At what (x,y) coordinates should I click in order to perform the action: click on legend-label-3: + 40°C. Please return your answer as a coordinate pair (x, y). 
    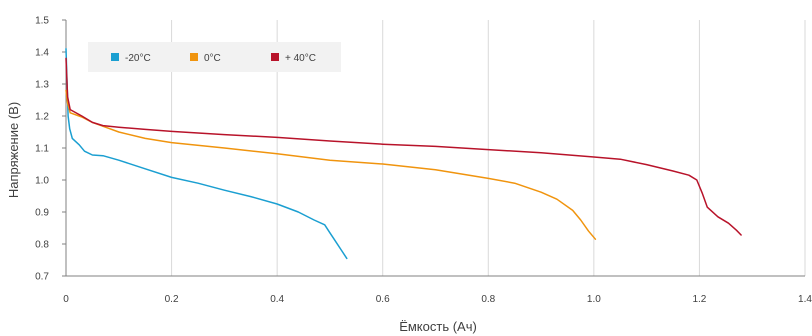
    Looking at the image, I should click on (300, 58).